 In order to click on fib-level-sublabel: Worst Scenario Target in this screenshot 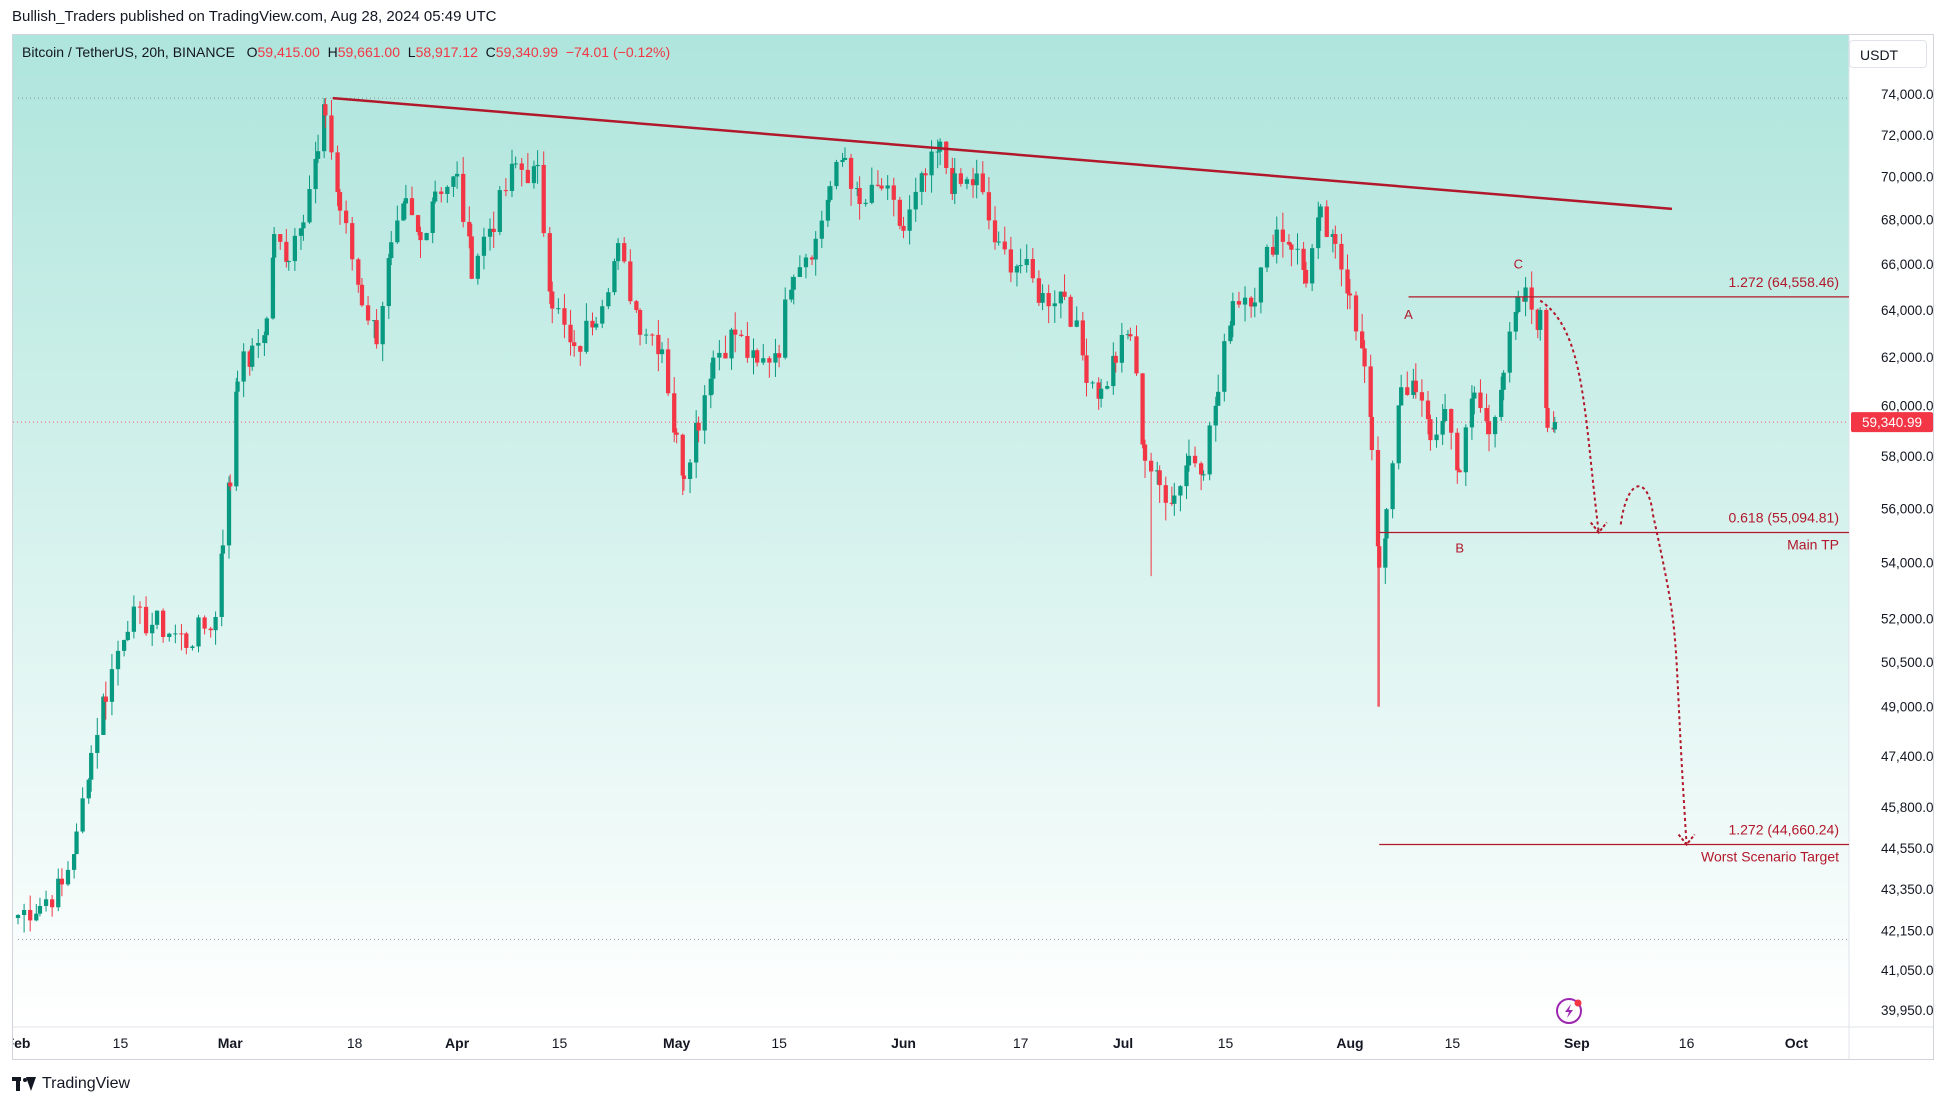, I will do `click(1770, 857)`.